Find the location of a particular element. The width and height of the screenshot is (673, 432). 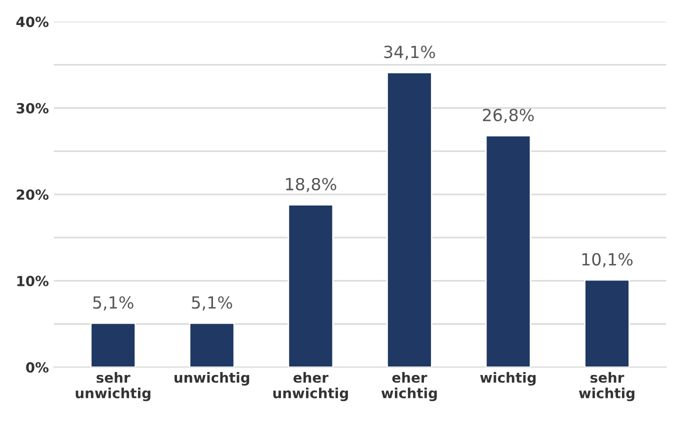

x-tick-label: eher unwichtig is located at coordinates (310, 387).